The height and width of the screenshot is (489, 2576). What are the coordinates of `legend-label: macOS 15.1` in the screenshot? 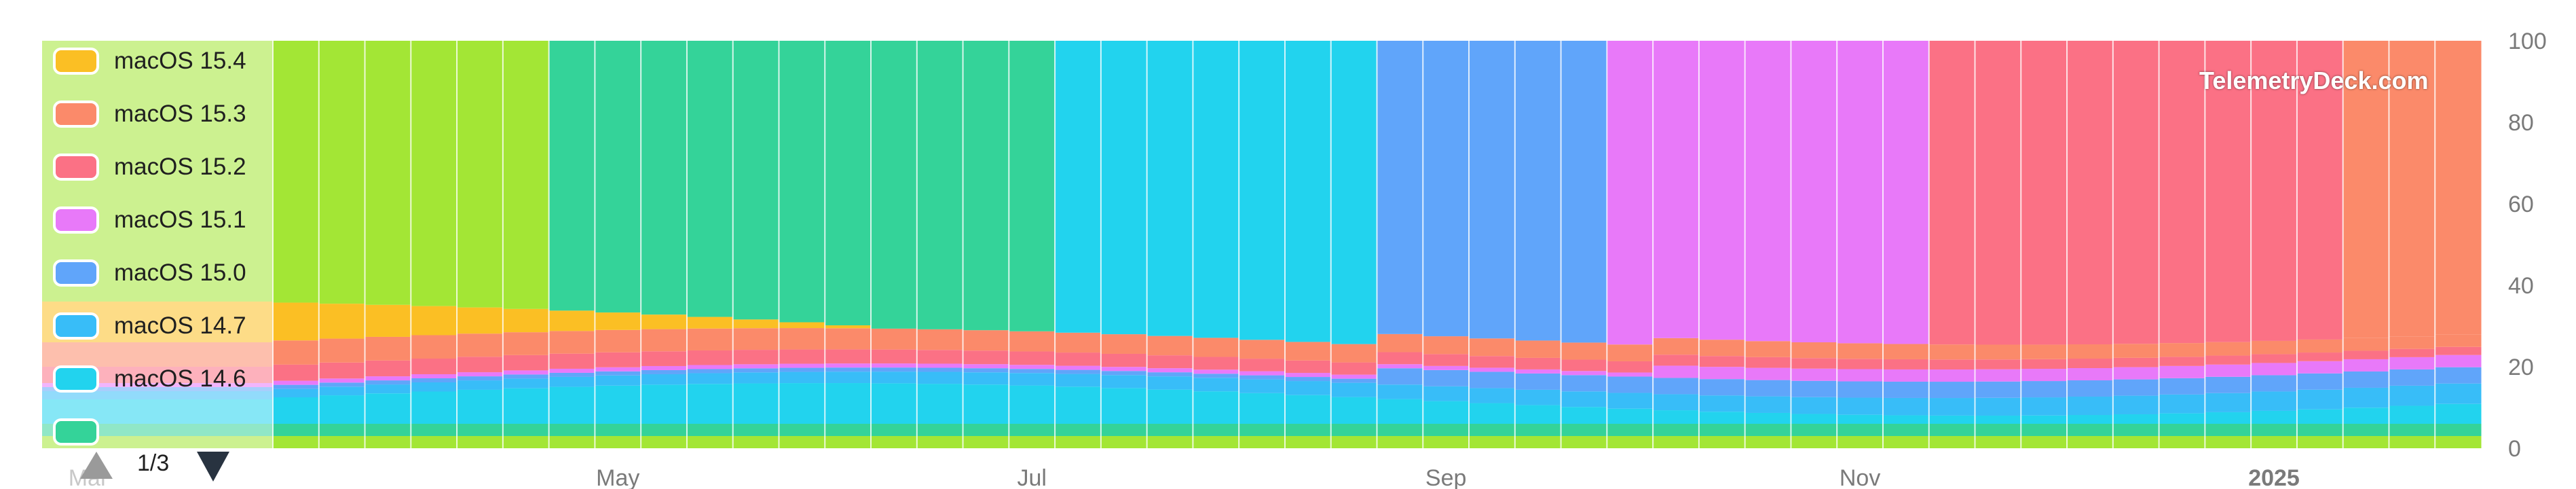 It's located at (180, 219).